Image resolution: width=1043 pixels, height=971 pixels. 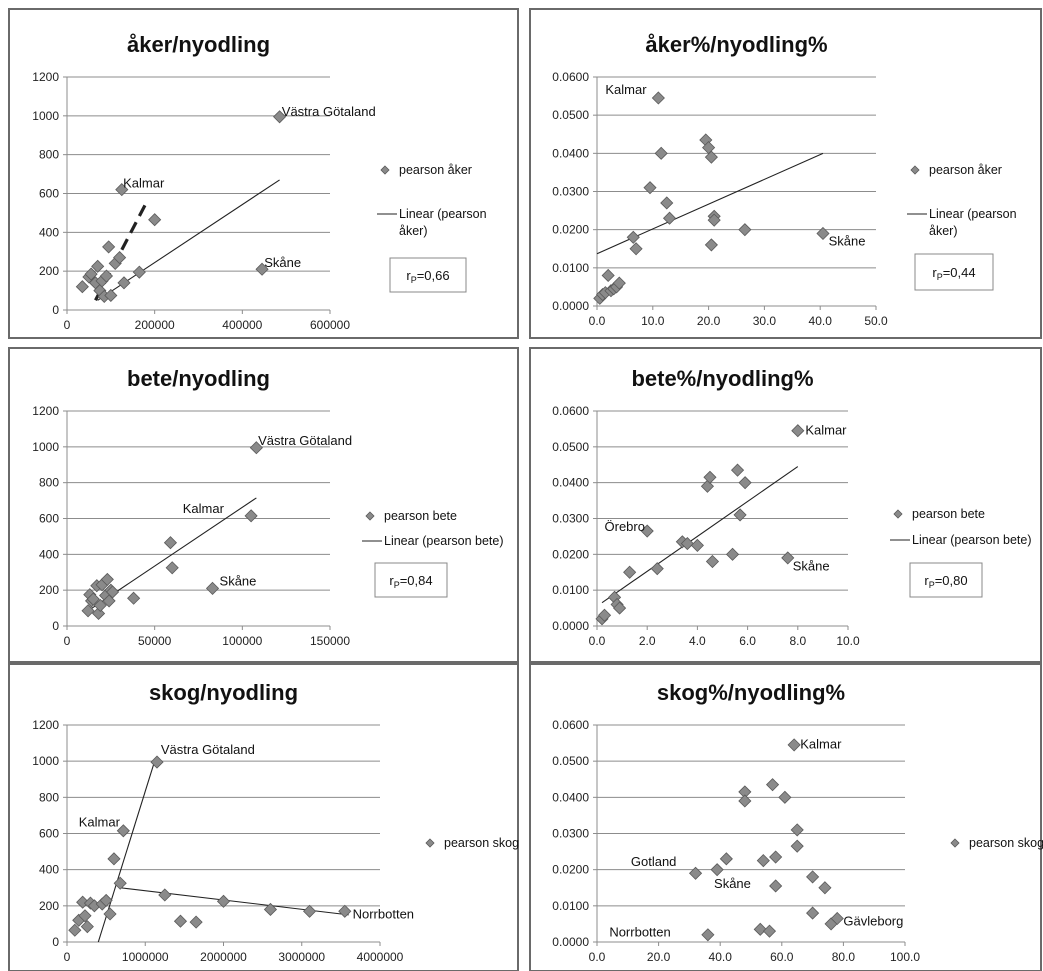 I want to click on legend-label: pearson åker, so click(x=435, y=170).